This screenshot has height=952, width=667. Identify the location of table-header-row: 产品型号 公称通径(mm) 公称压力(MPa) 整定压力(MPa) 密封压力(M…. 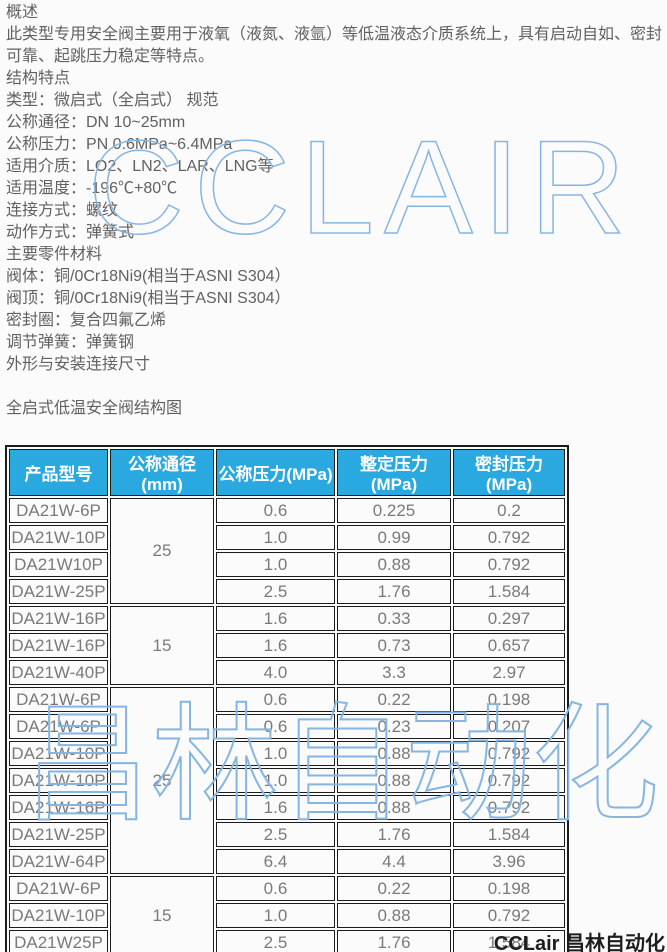
(287, 472).